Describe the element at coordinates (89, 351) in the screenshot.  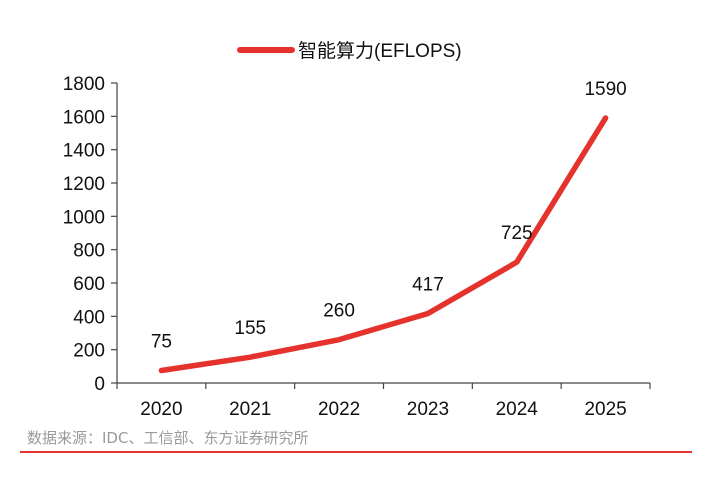
I see `y-tick-label: 200` at that location.